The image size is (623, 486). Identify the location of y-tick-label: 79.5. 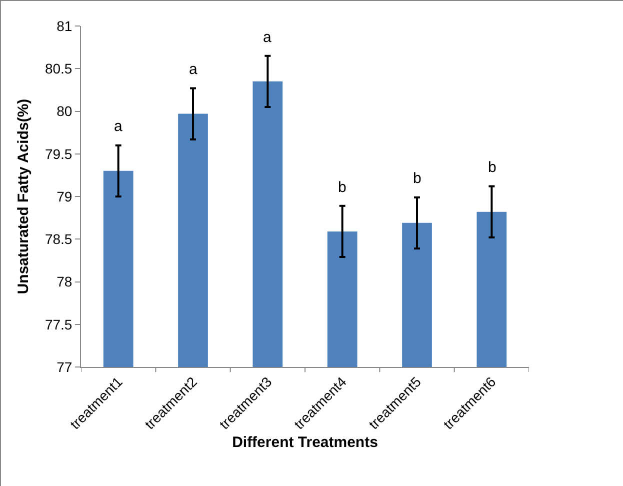
(58, 154).